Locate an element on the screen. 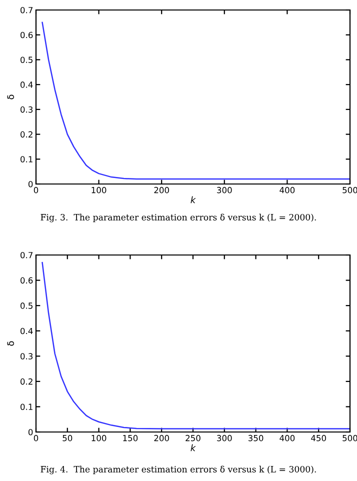 The image size is (357, 481). x-tick-label: 150 is located at coordinates (130, 438).